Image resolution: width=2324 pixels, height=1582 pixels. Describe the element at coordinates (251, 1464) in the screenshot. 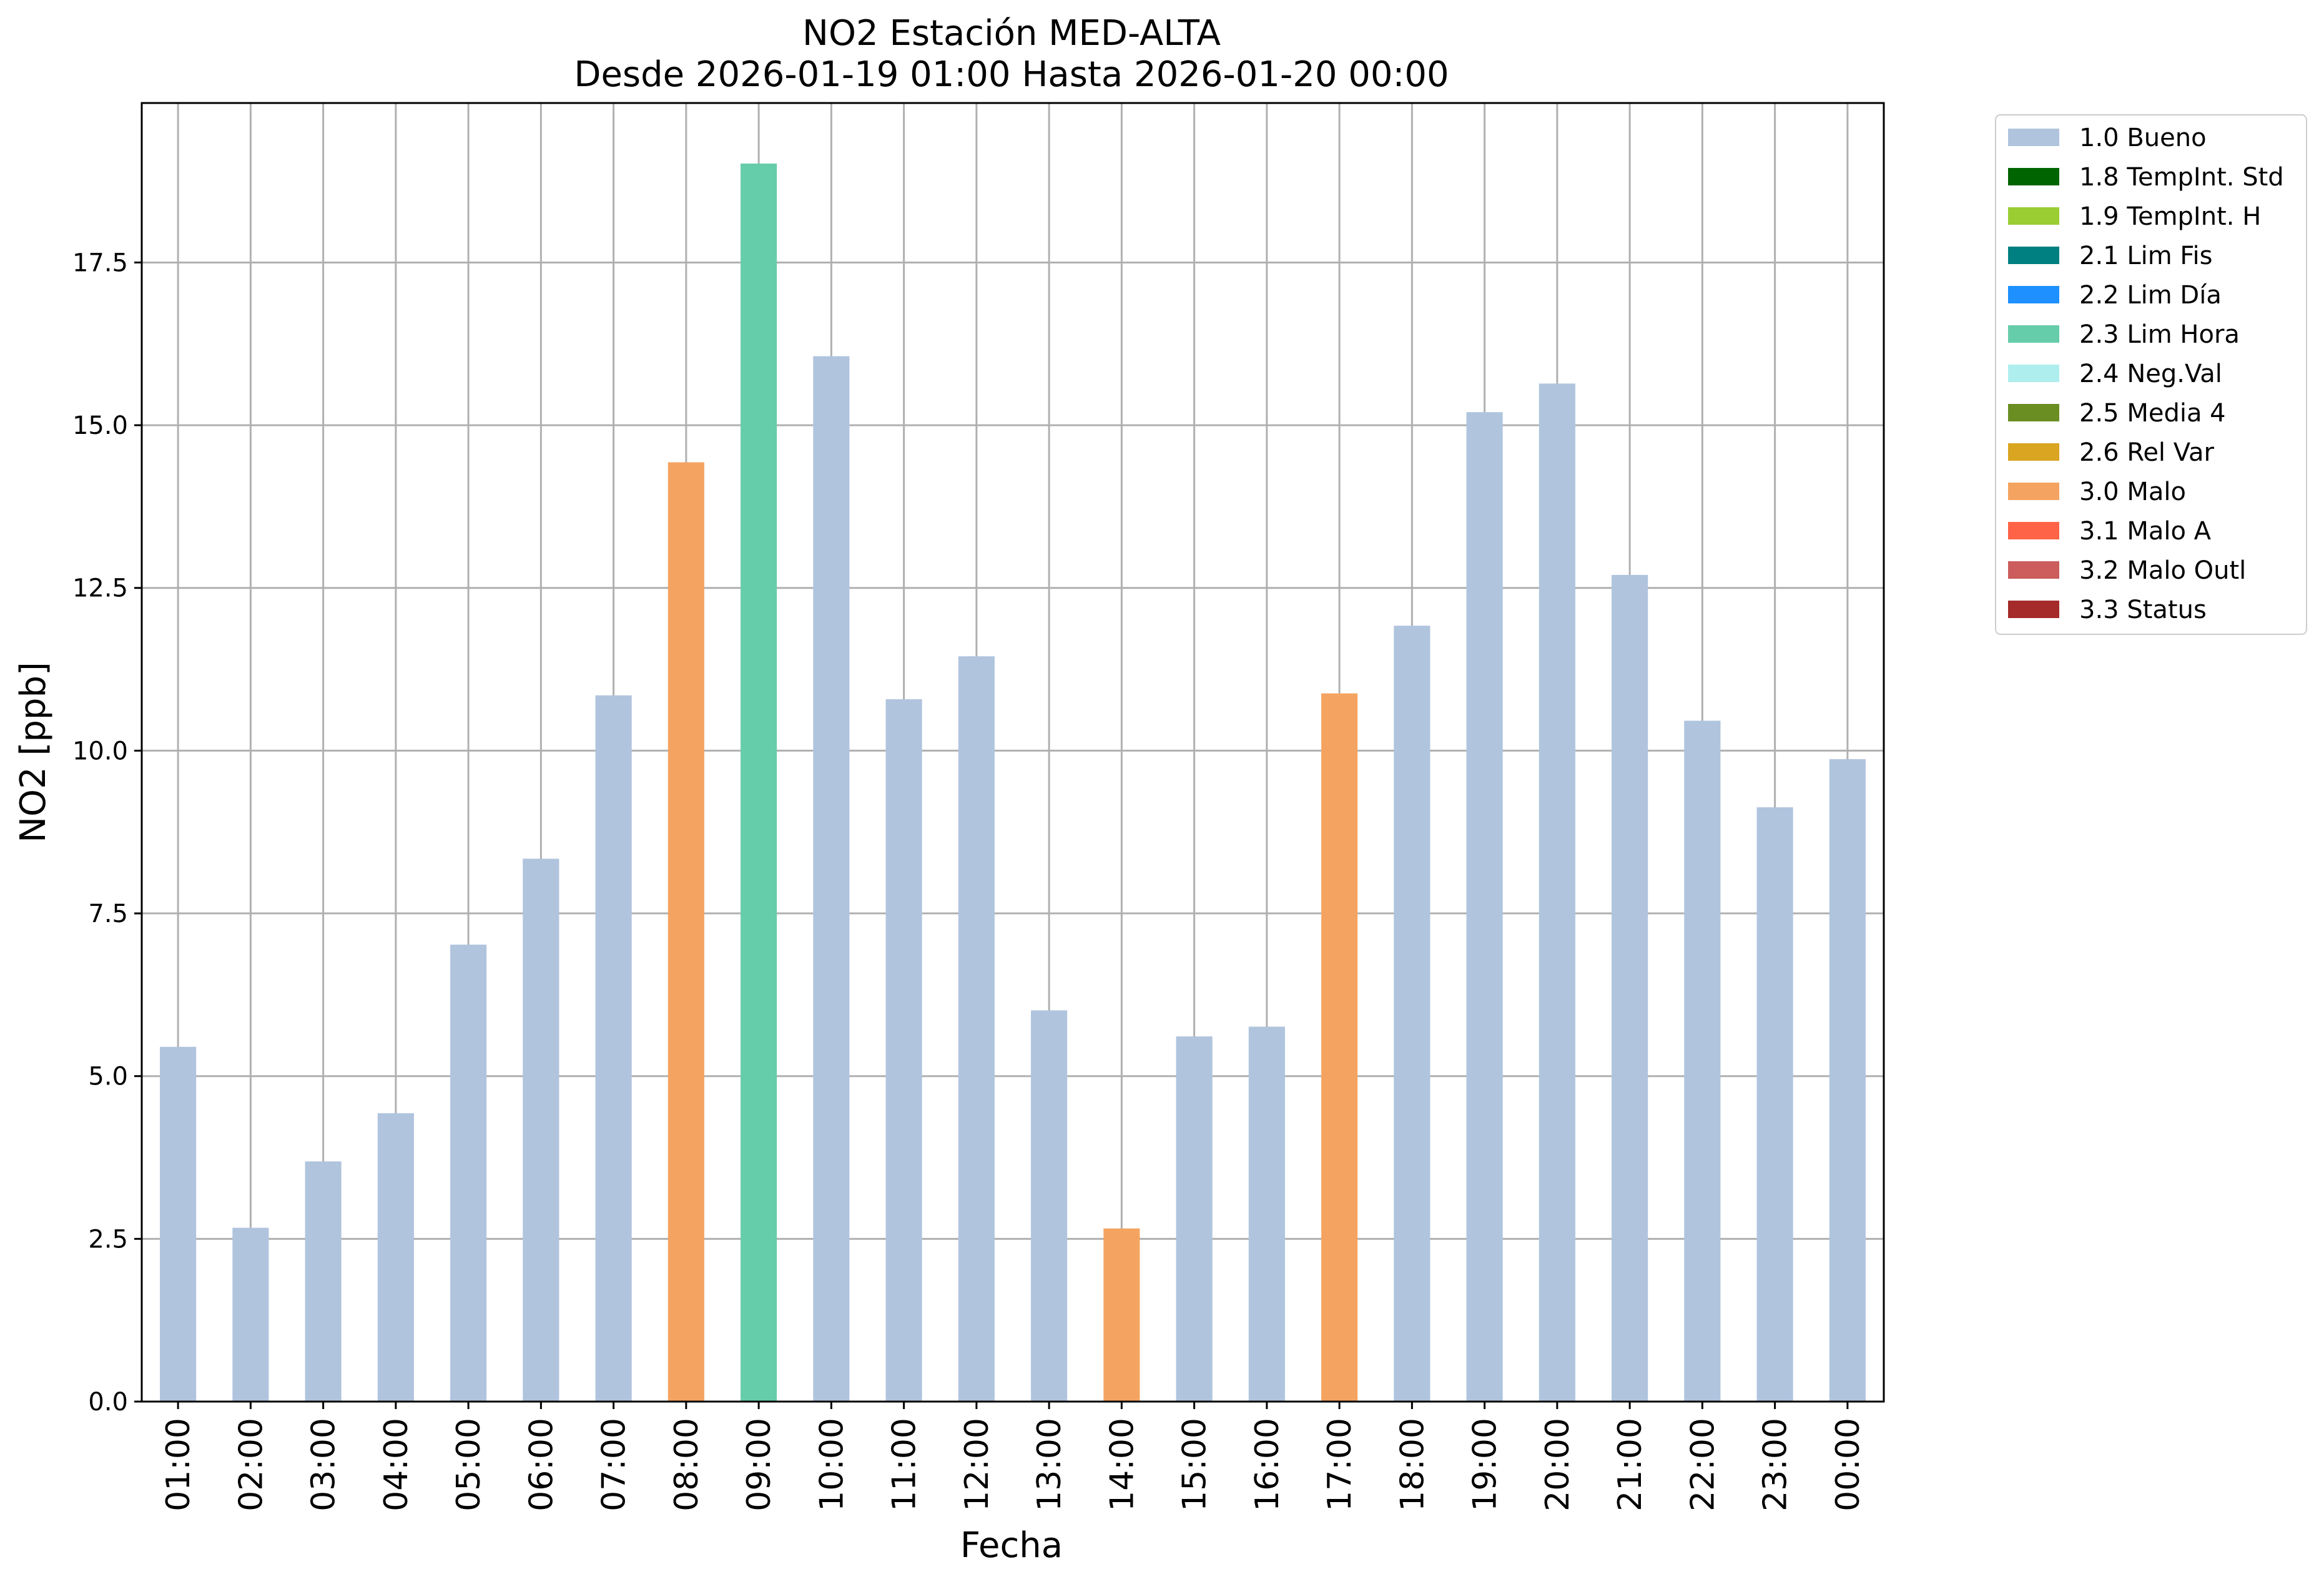

I see `x-tick-label: 02:00` at that location.